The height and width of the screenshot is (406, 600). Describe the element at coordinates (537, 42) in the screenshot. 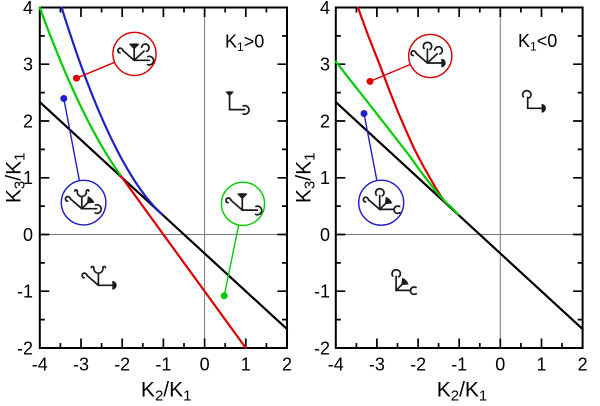

I see `svg-text: K1<0` at that location.